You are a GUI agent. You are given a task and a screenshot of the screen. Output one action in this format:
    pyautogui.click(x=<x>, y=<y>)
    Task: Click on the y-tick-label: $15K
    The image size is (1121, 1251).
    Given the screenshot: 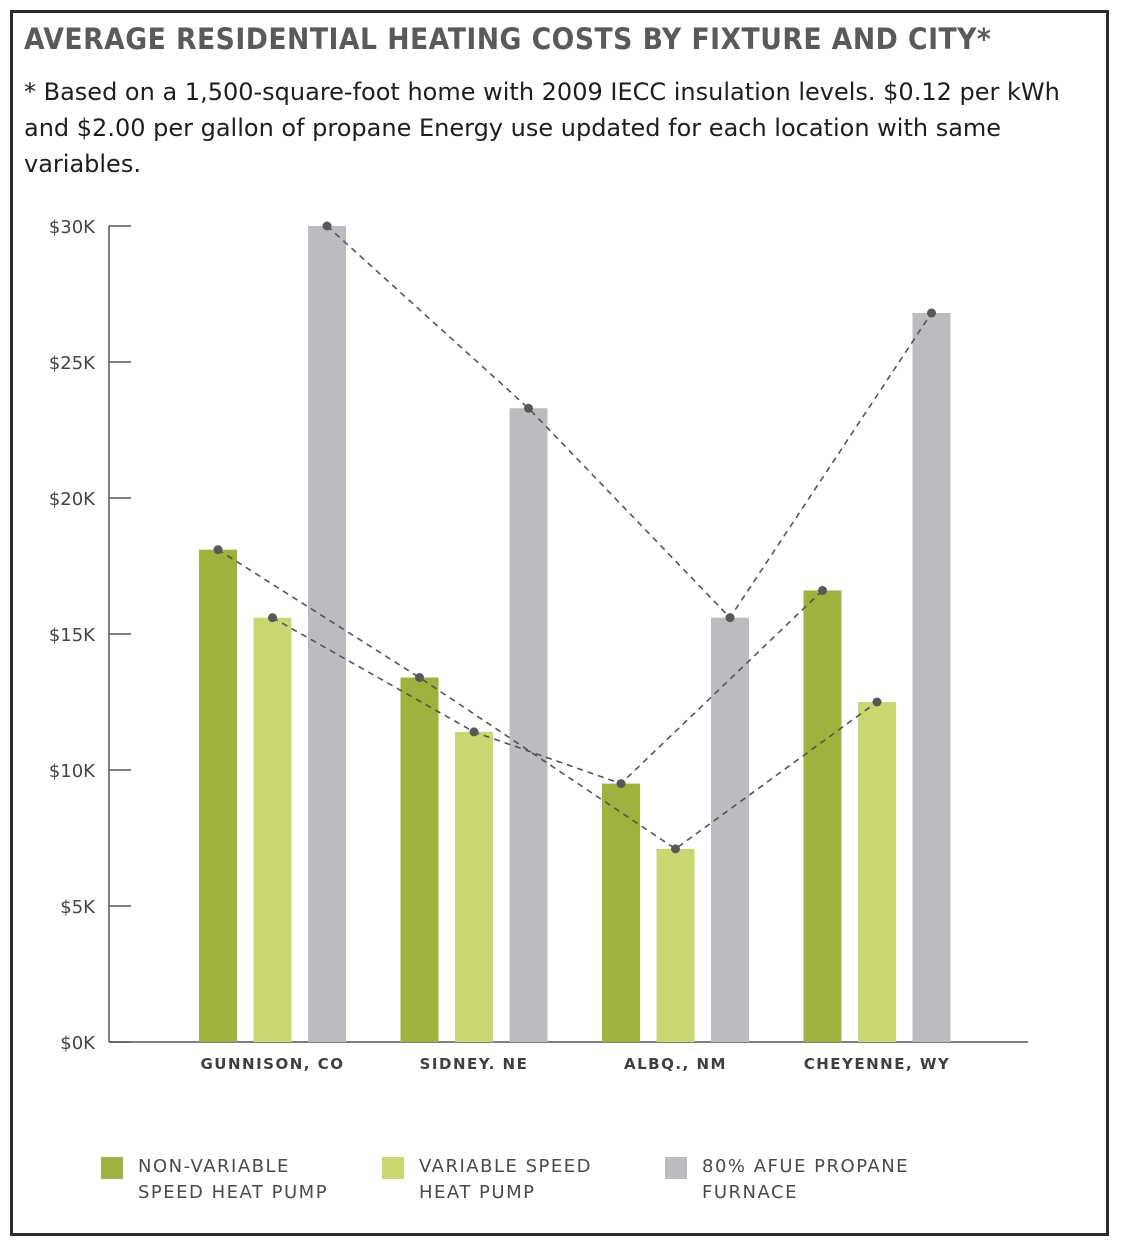 What is the action you would take?
    pyautogui.click(x=72, y=635)
    